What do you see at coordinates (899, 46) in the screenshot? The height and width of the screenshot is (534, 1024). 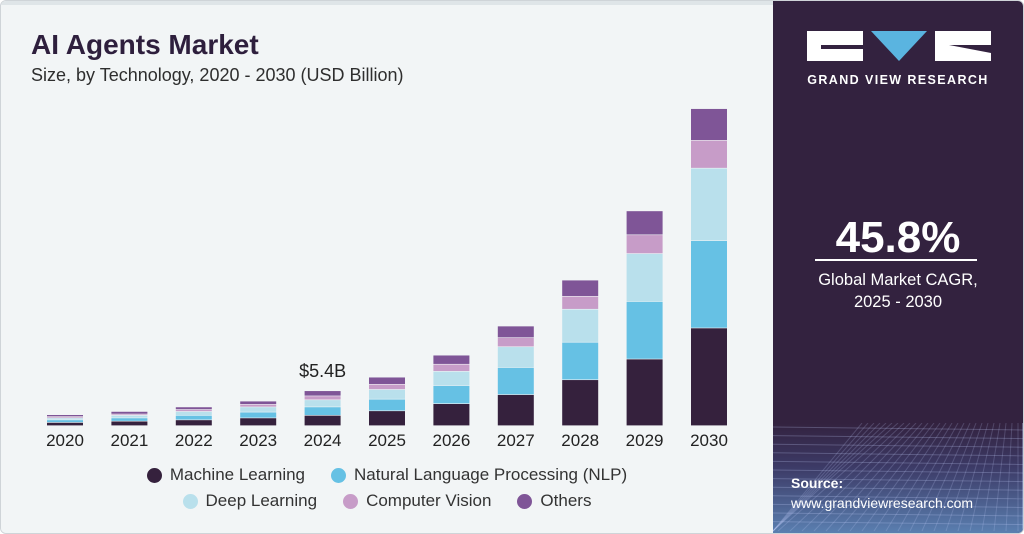 I see `gvr-logo` at bounding box center [899, 46].